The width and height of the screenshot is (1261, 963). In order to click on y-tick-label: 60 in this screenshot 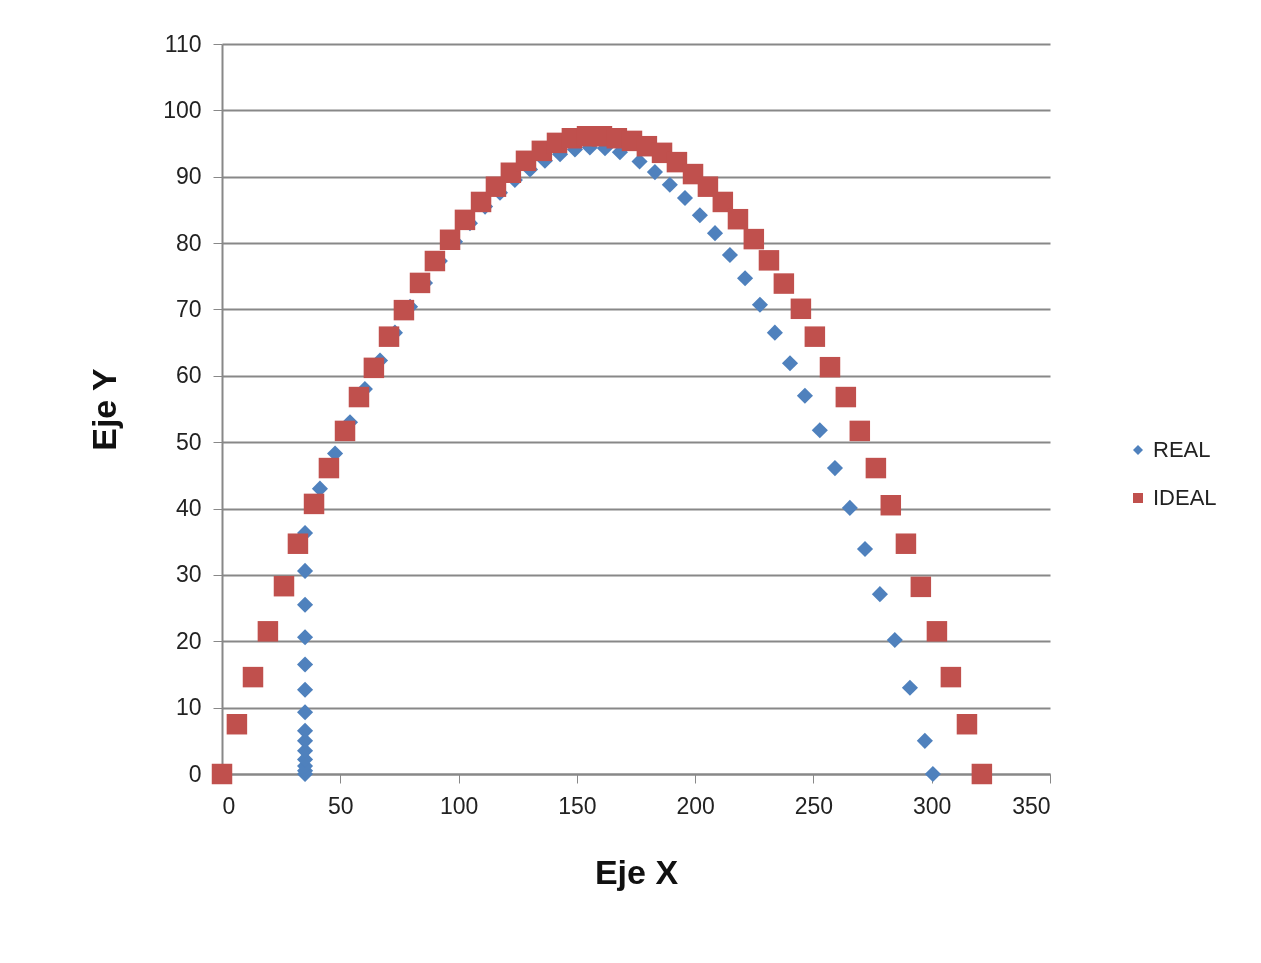, I will do `click(188, 375)`.